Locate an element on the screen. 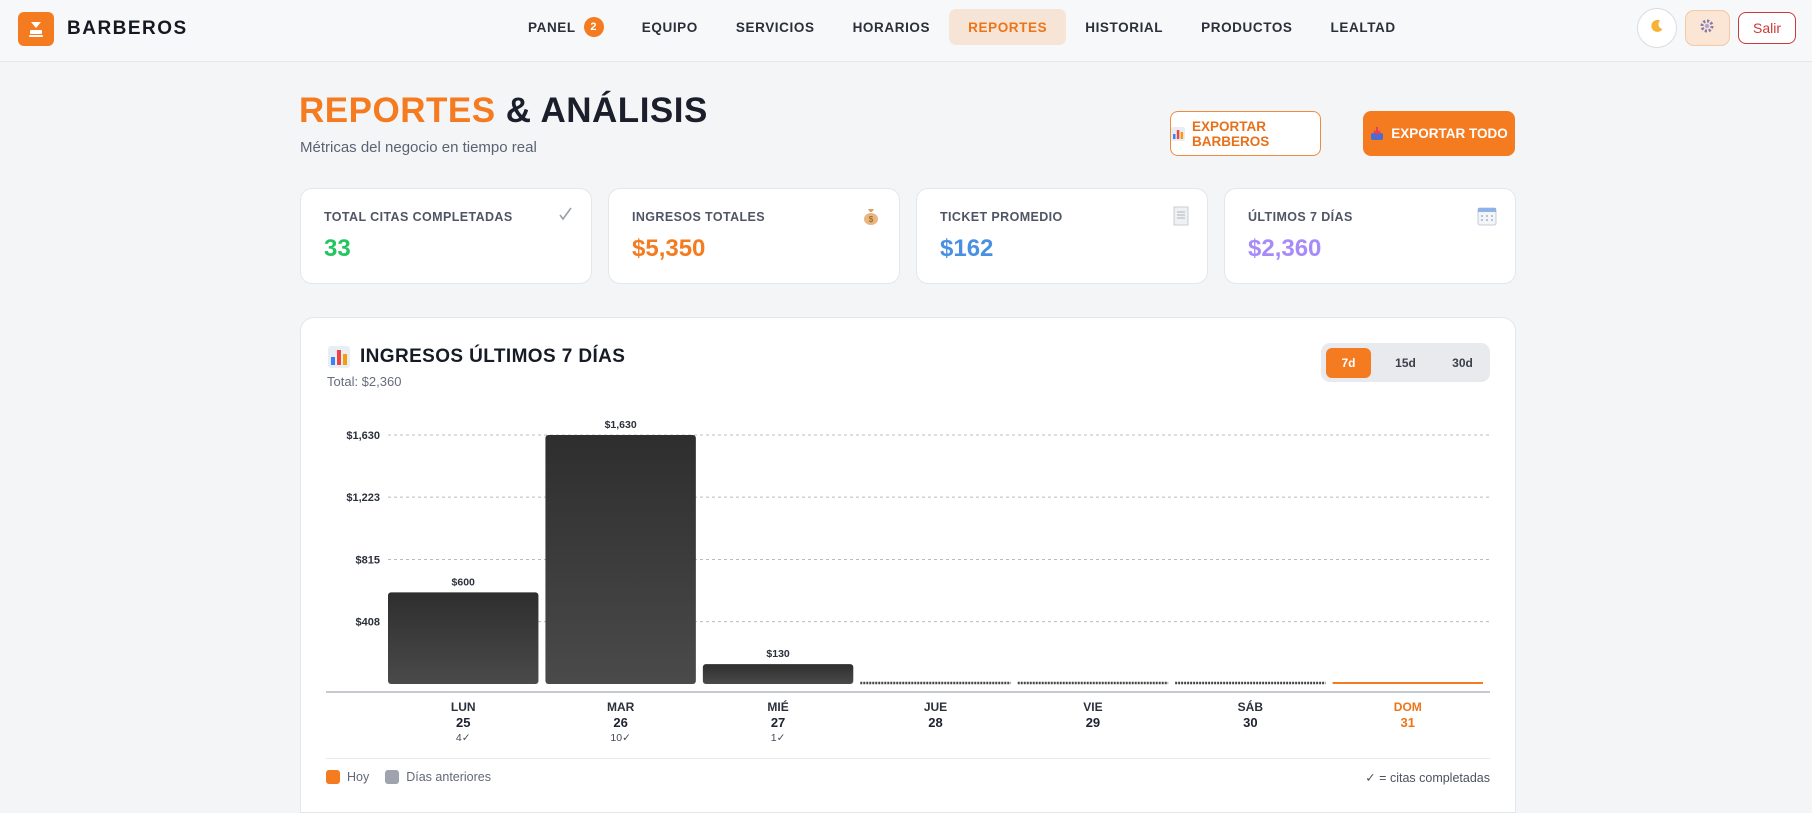 Image resolution: width=1812 pixels, height=813 pixels. check-icon is located at coordinates (565, 216).